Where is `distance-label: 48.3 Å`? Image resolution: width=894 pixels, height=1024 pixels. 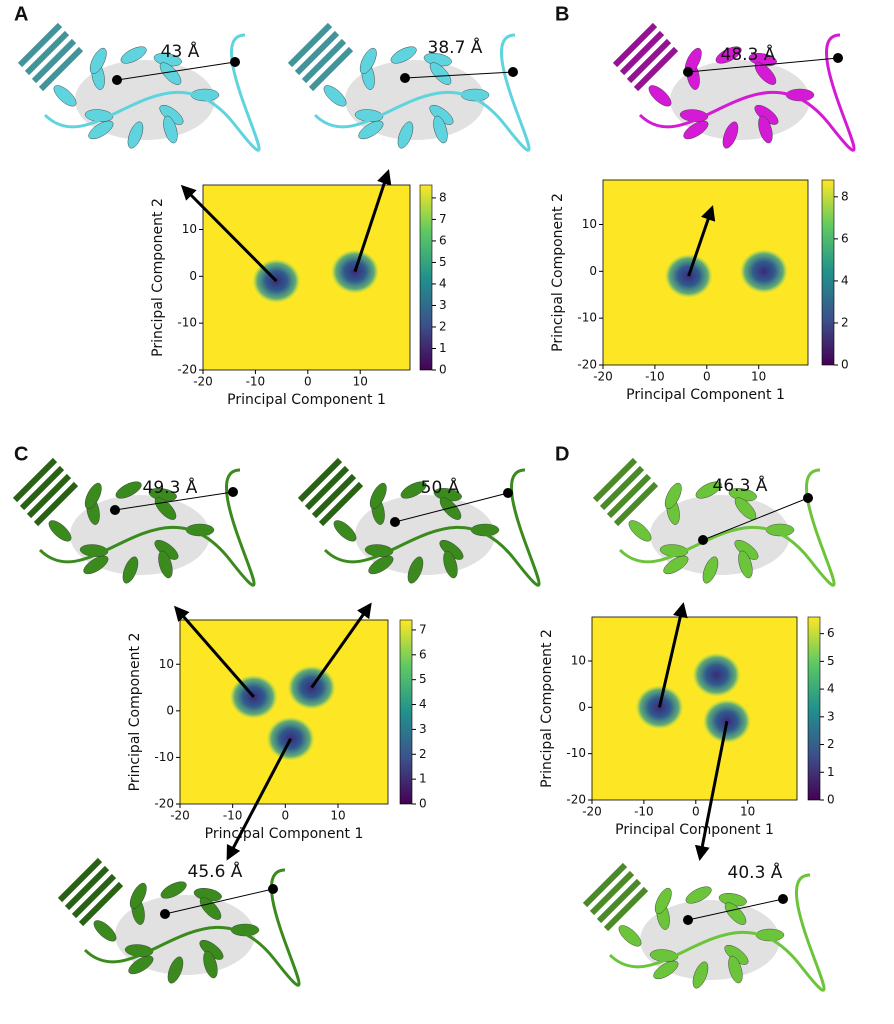
distance-label: 48.3 Å is located at coordinates (748, 54).